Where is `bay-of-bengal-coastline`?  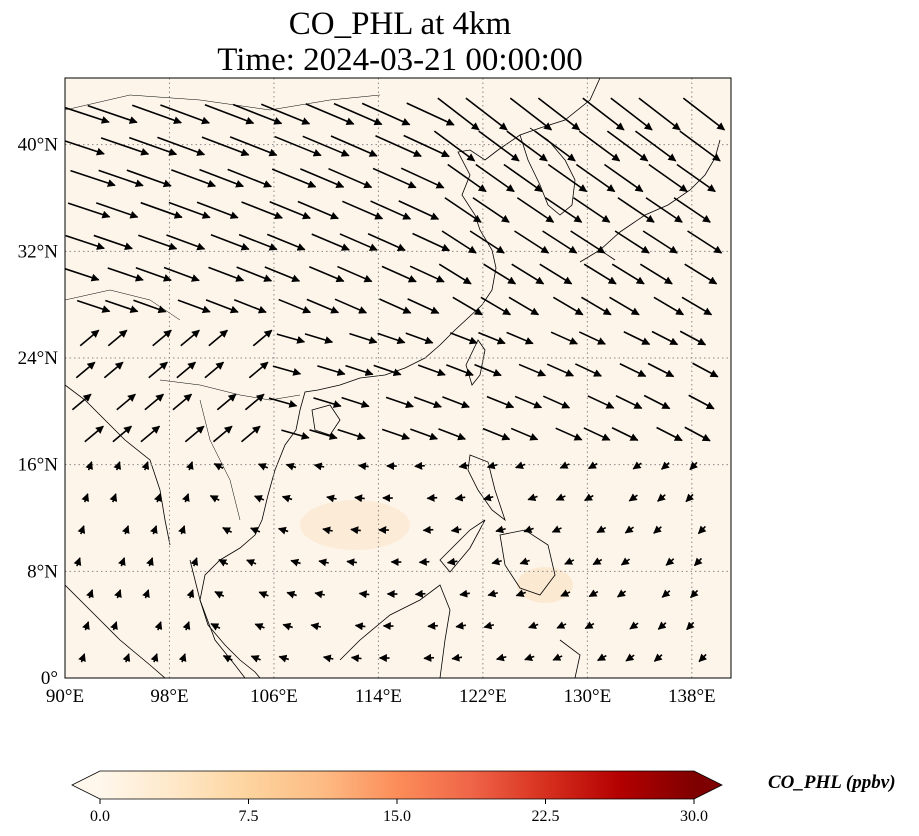
bay-of-bengal-coastline is located at coordinates (118, 465).